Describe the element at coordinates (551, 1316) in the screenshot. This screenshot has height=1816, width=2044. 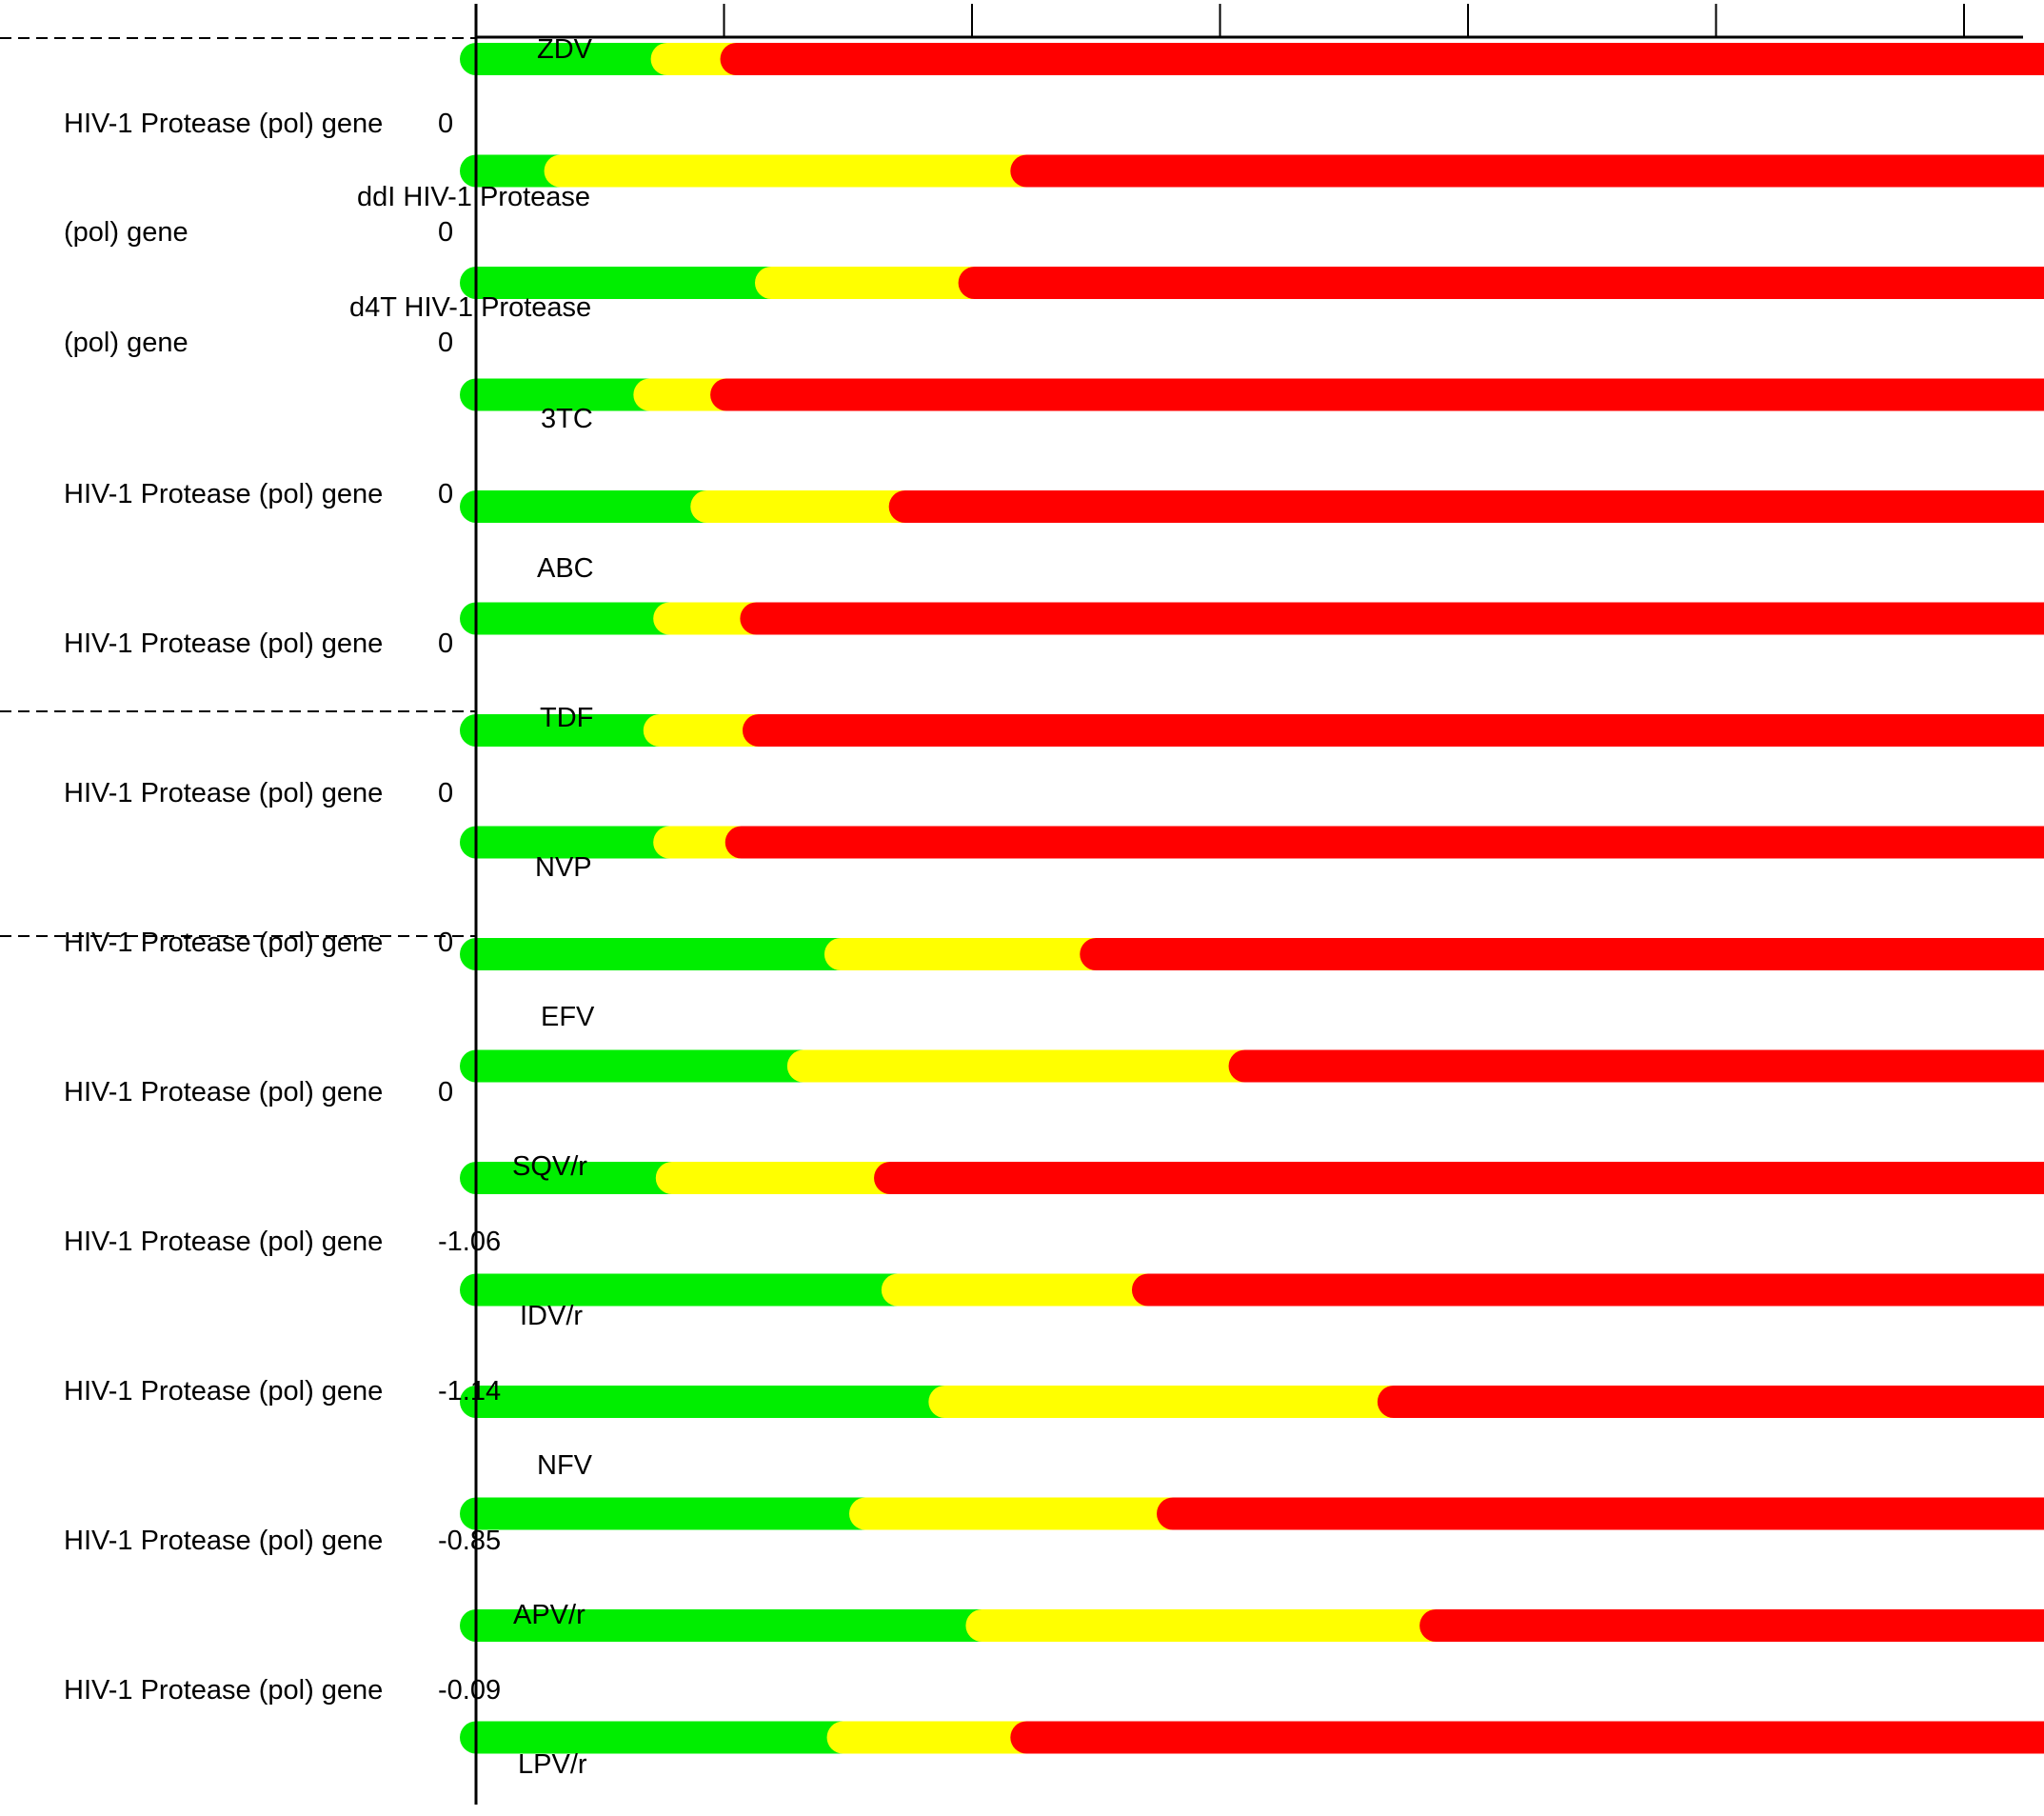
I see `label-idv-r: IDV/r` at that location.